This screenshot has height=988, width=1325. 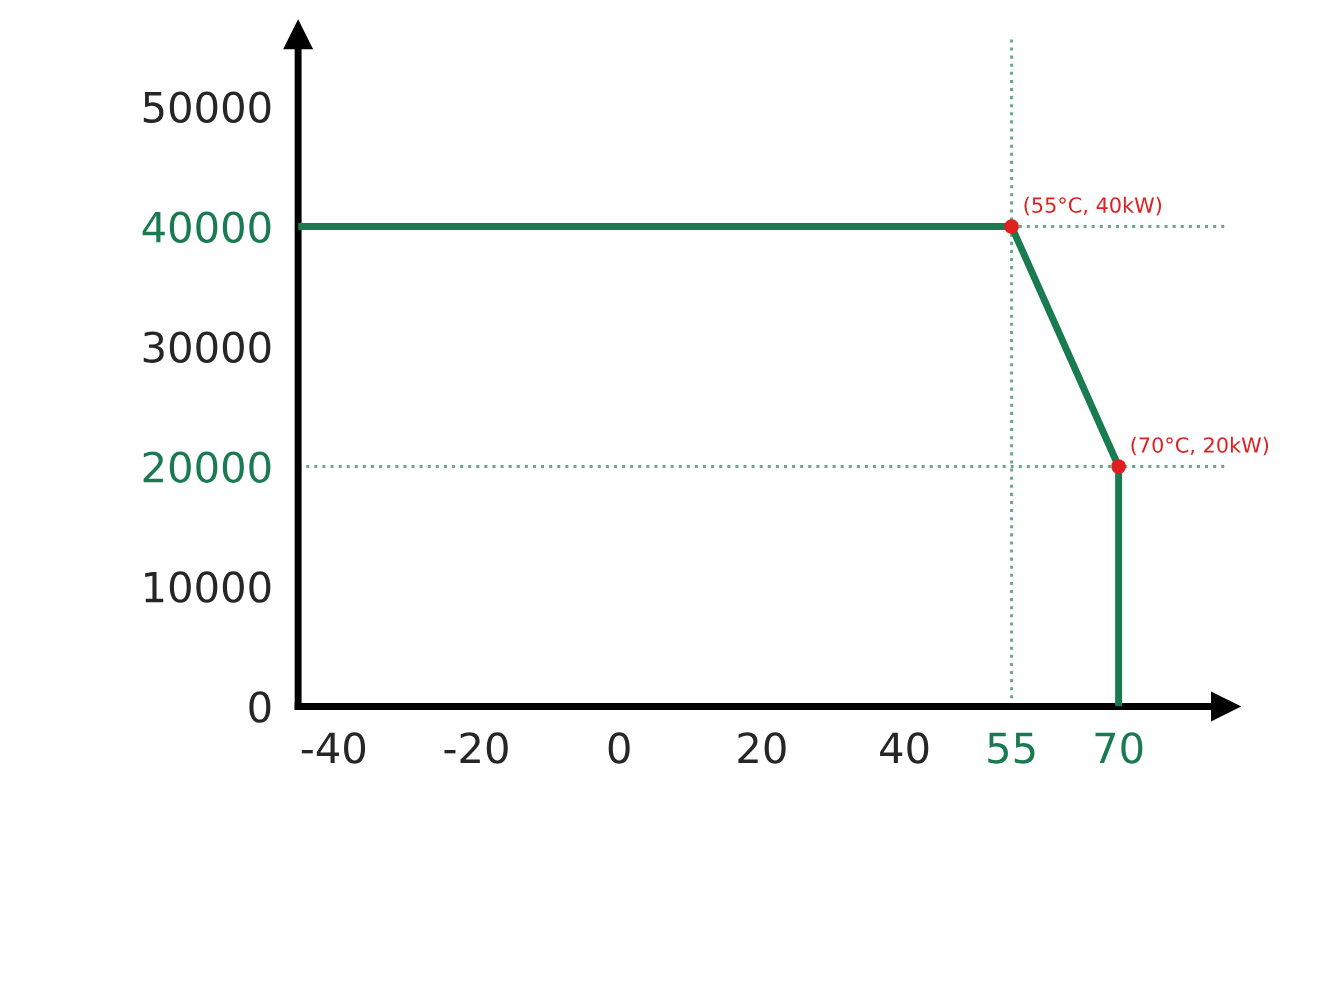 I want to click on annotation: (70°C, 20kW), so click(x=1200, y=446).